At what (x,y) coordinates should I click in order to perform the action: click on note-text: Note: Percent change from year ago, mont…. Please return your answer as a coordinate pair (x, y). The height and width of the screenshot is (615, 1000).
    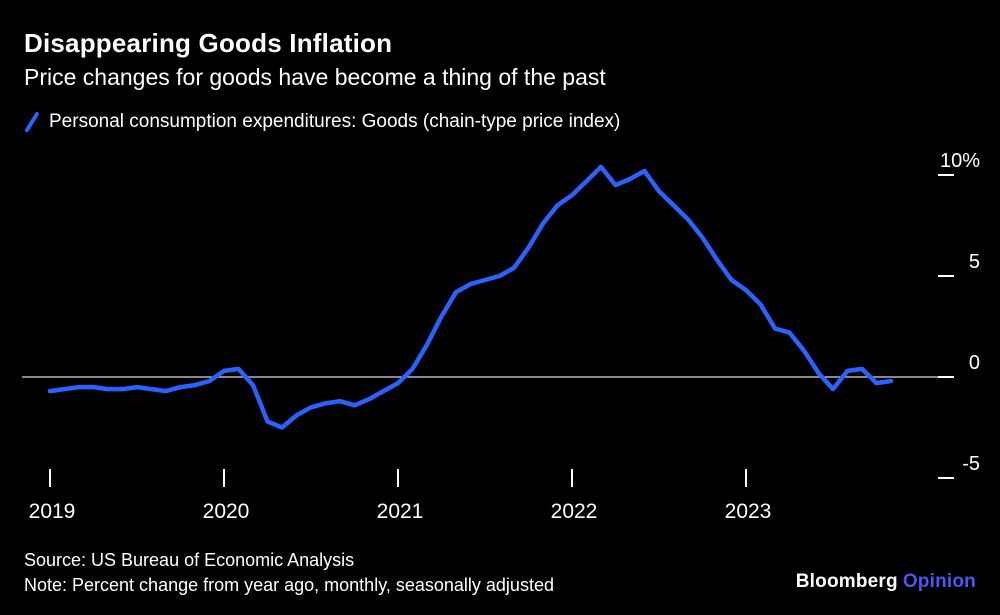
    Looking at the image, I should click on (289, 585).